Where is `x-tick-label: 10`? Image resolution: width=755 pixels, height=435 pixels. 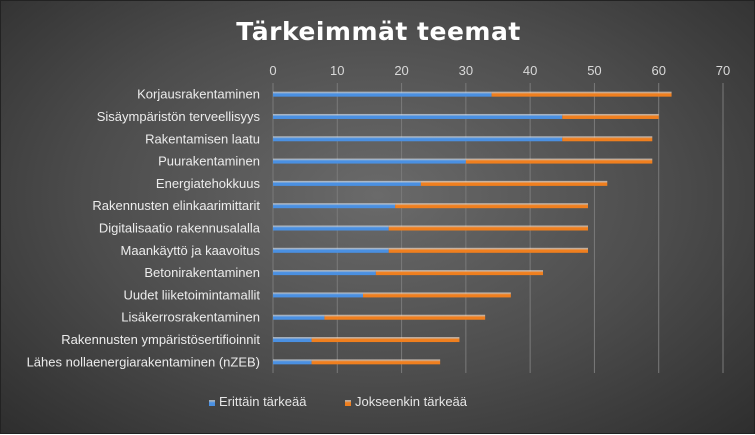 x-tick-label: 10 is located at coordinates (337, 70).